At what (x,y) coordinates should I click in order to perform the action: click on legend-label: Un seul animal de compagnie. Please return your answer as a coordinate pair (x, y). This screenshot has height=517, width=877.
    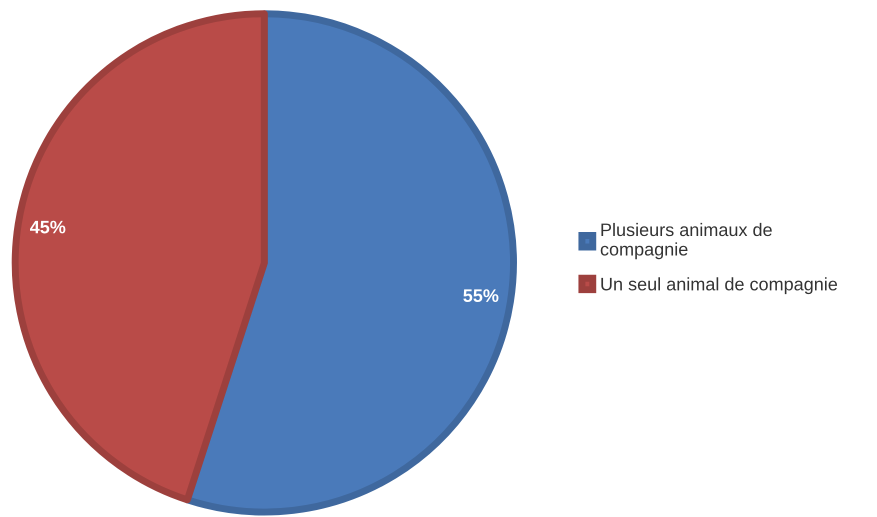
    Looking at the image, I should click on (719, 285).